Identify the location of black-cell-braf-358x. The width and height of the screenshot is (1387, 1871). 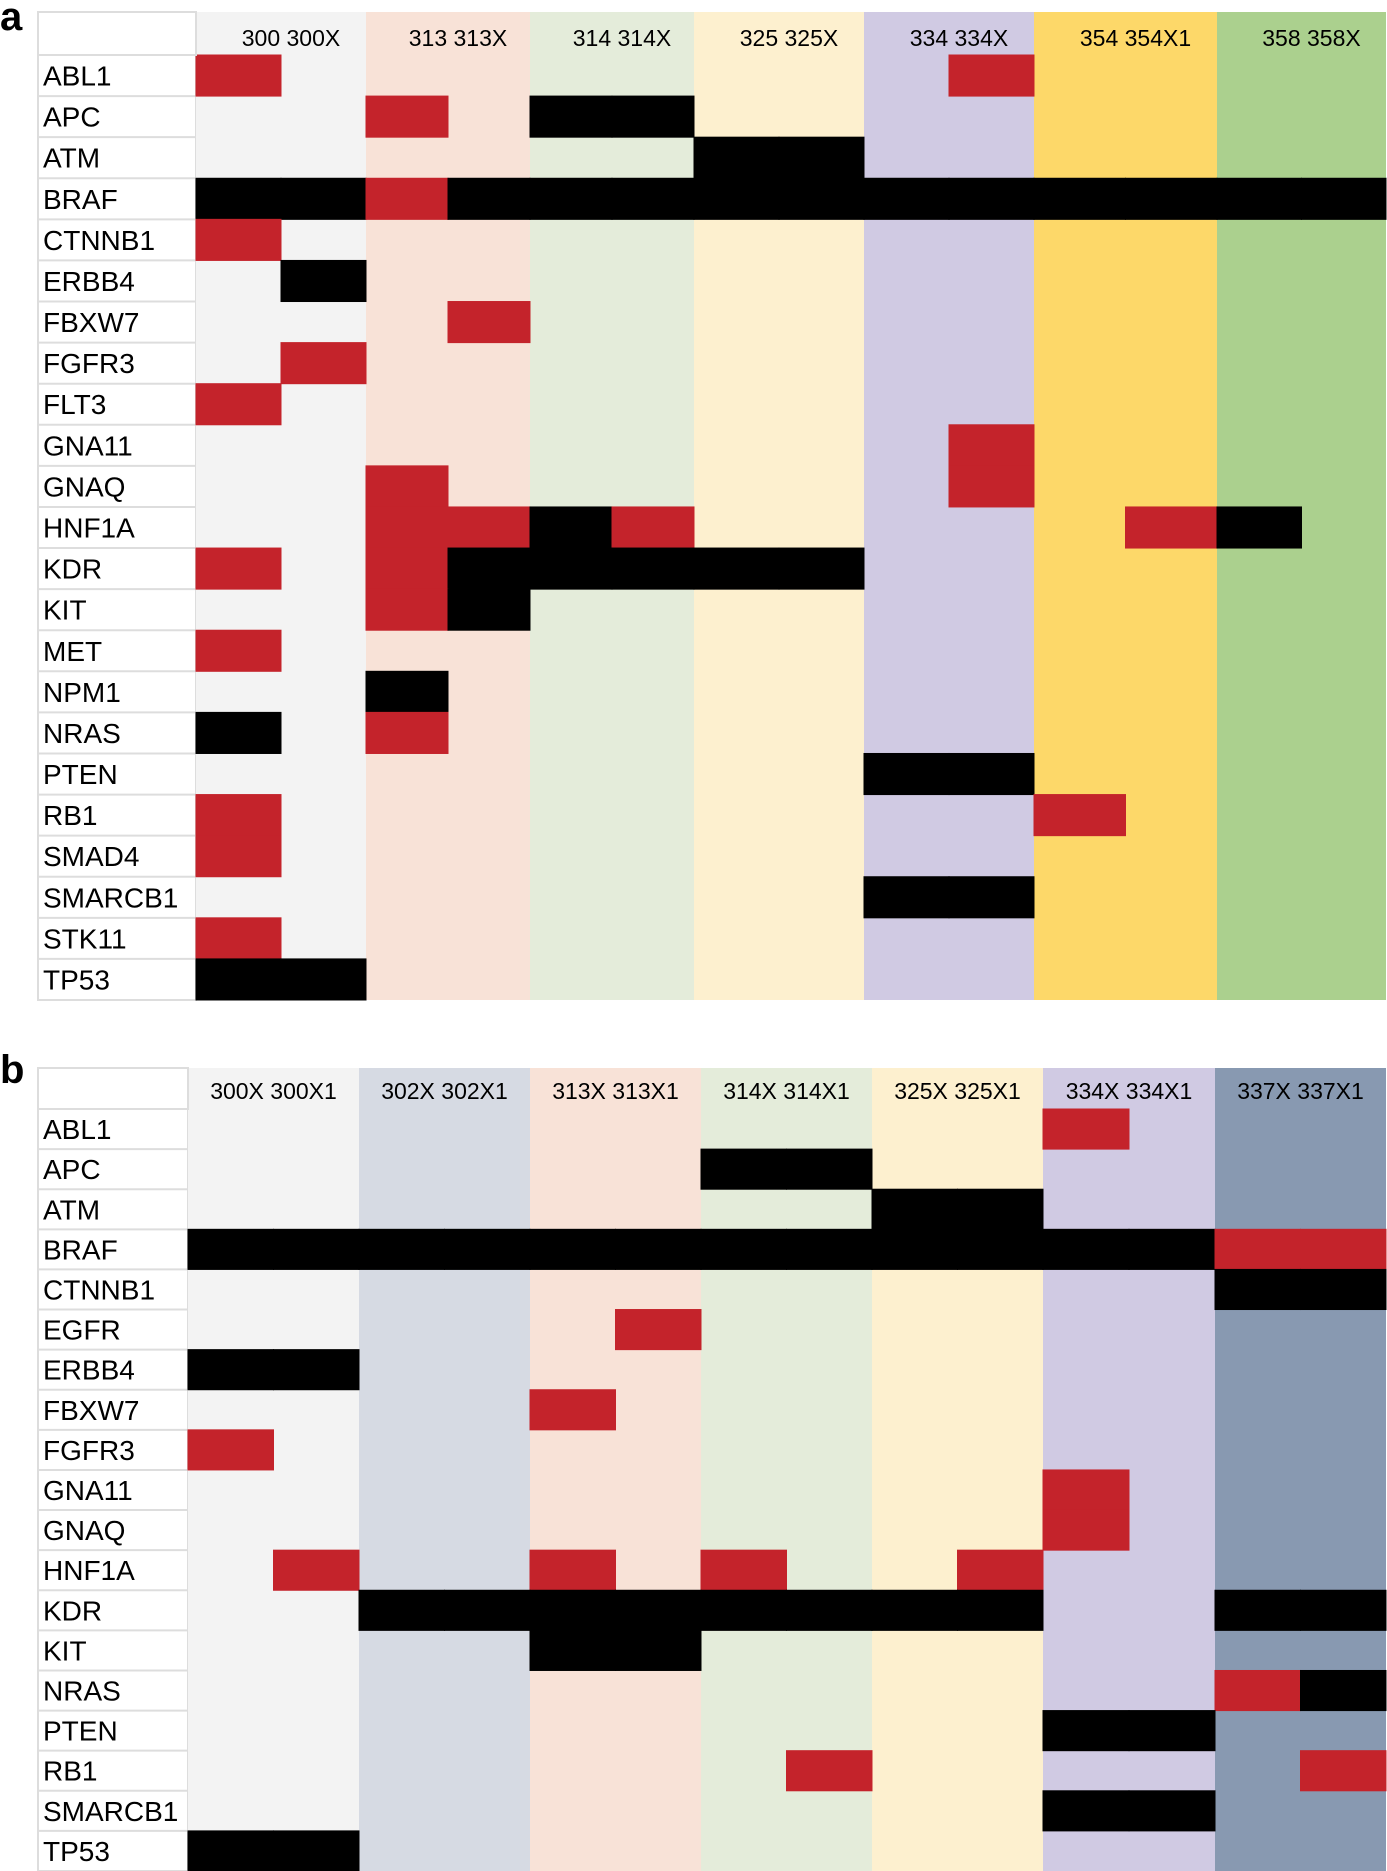
(1344, 198).